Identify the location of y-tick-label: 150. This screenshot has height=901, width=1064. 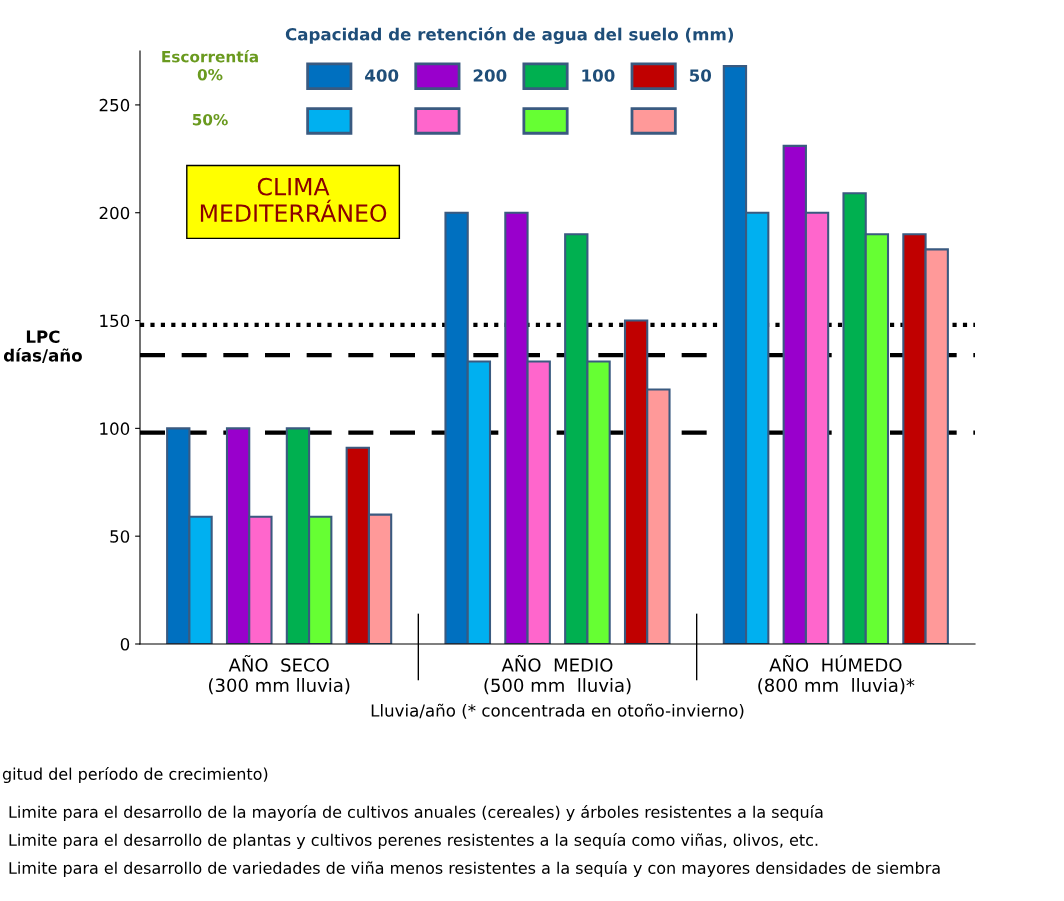
(115, 321).